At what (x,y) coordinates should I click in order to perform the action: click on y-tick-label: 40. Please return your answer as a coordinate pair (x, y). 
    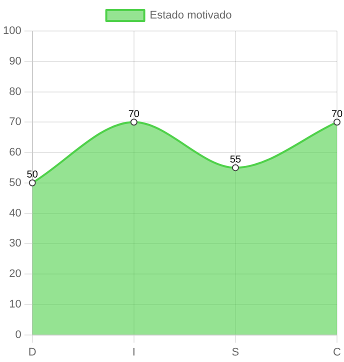
    Looking at the image, I should click on (15, 213).